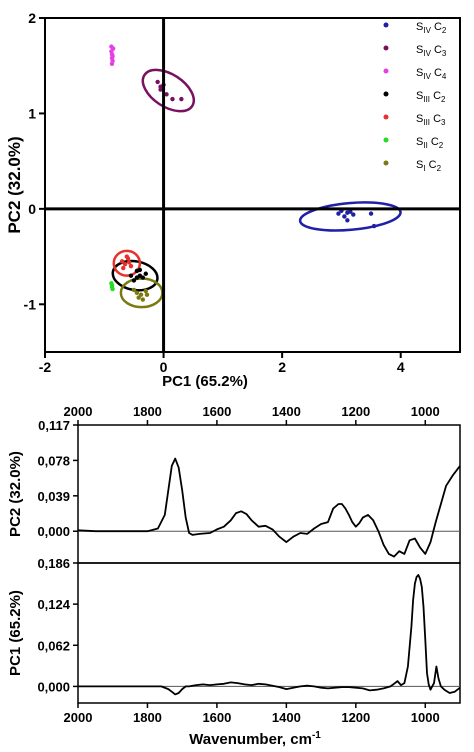 Image resolution: width=474 pixels, height=752 pixels. Describe the element at coordinates (32, 209) in the screenshot. I see `score-y-tick-label: 0` at that location.